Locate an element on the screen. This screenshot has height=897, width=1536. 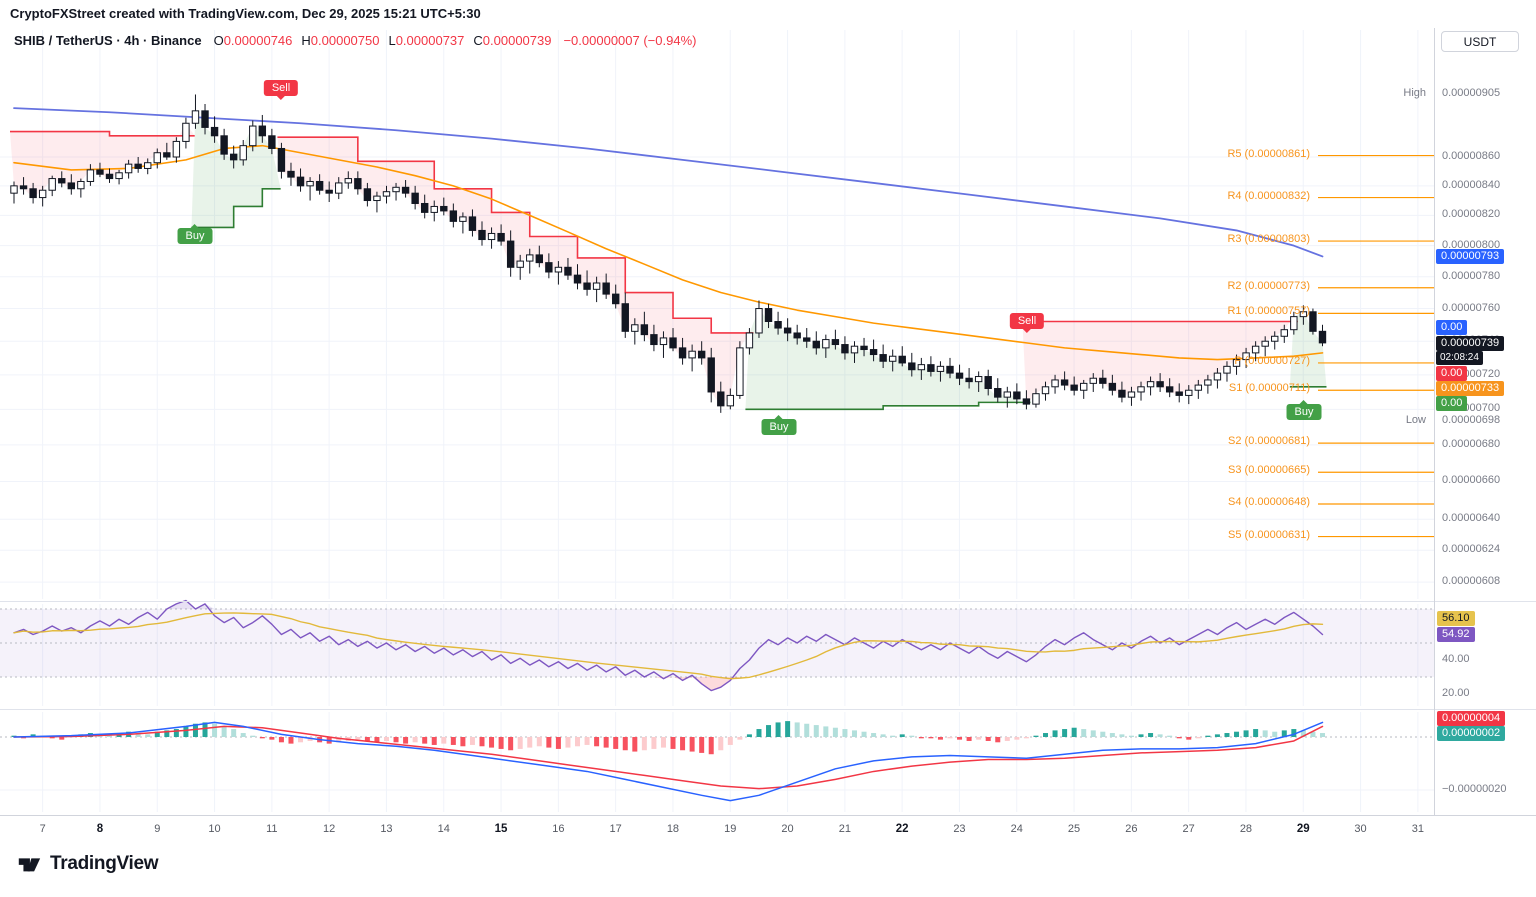
tradingview-logo: TradingView is located at coordinates (87, 864).